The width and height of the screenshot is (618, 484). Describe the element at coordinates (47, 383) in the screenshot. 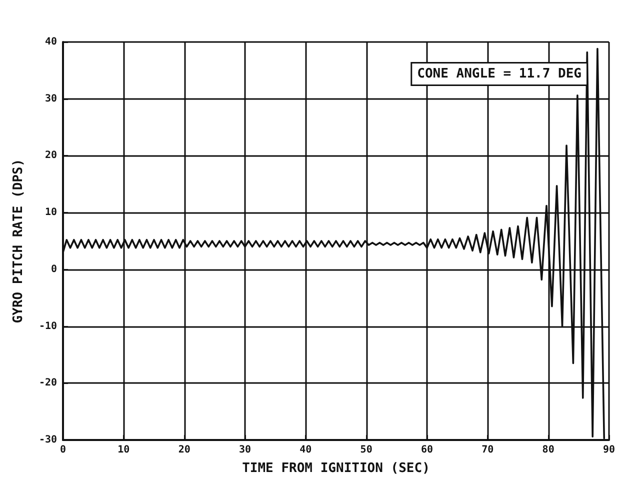

I see `y-tick-label: -20` at that location.